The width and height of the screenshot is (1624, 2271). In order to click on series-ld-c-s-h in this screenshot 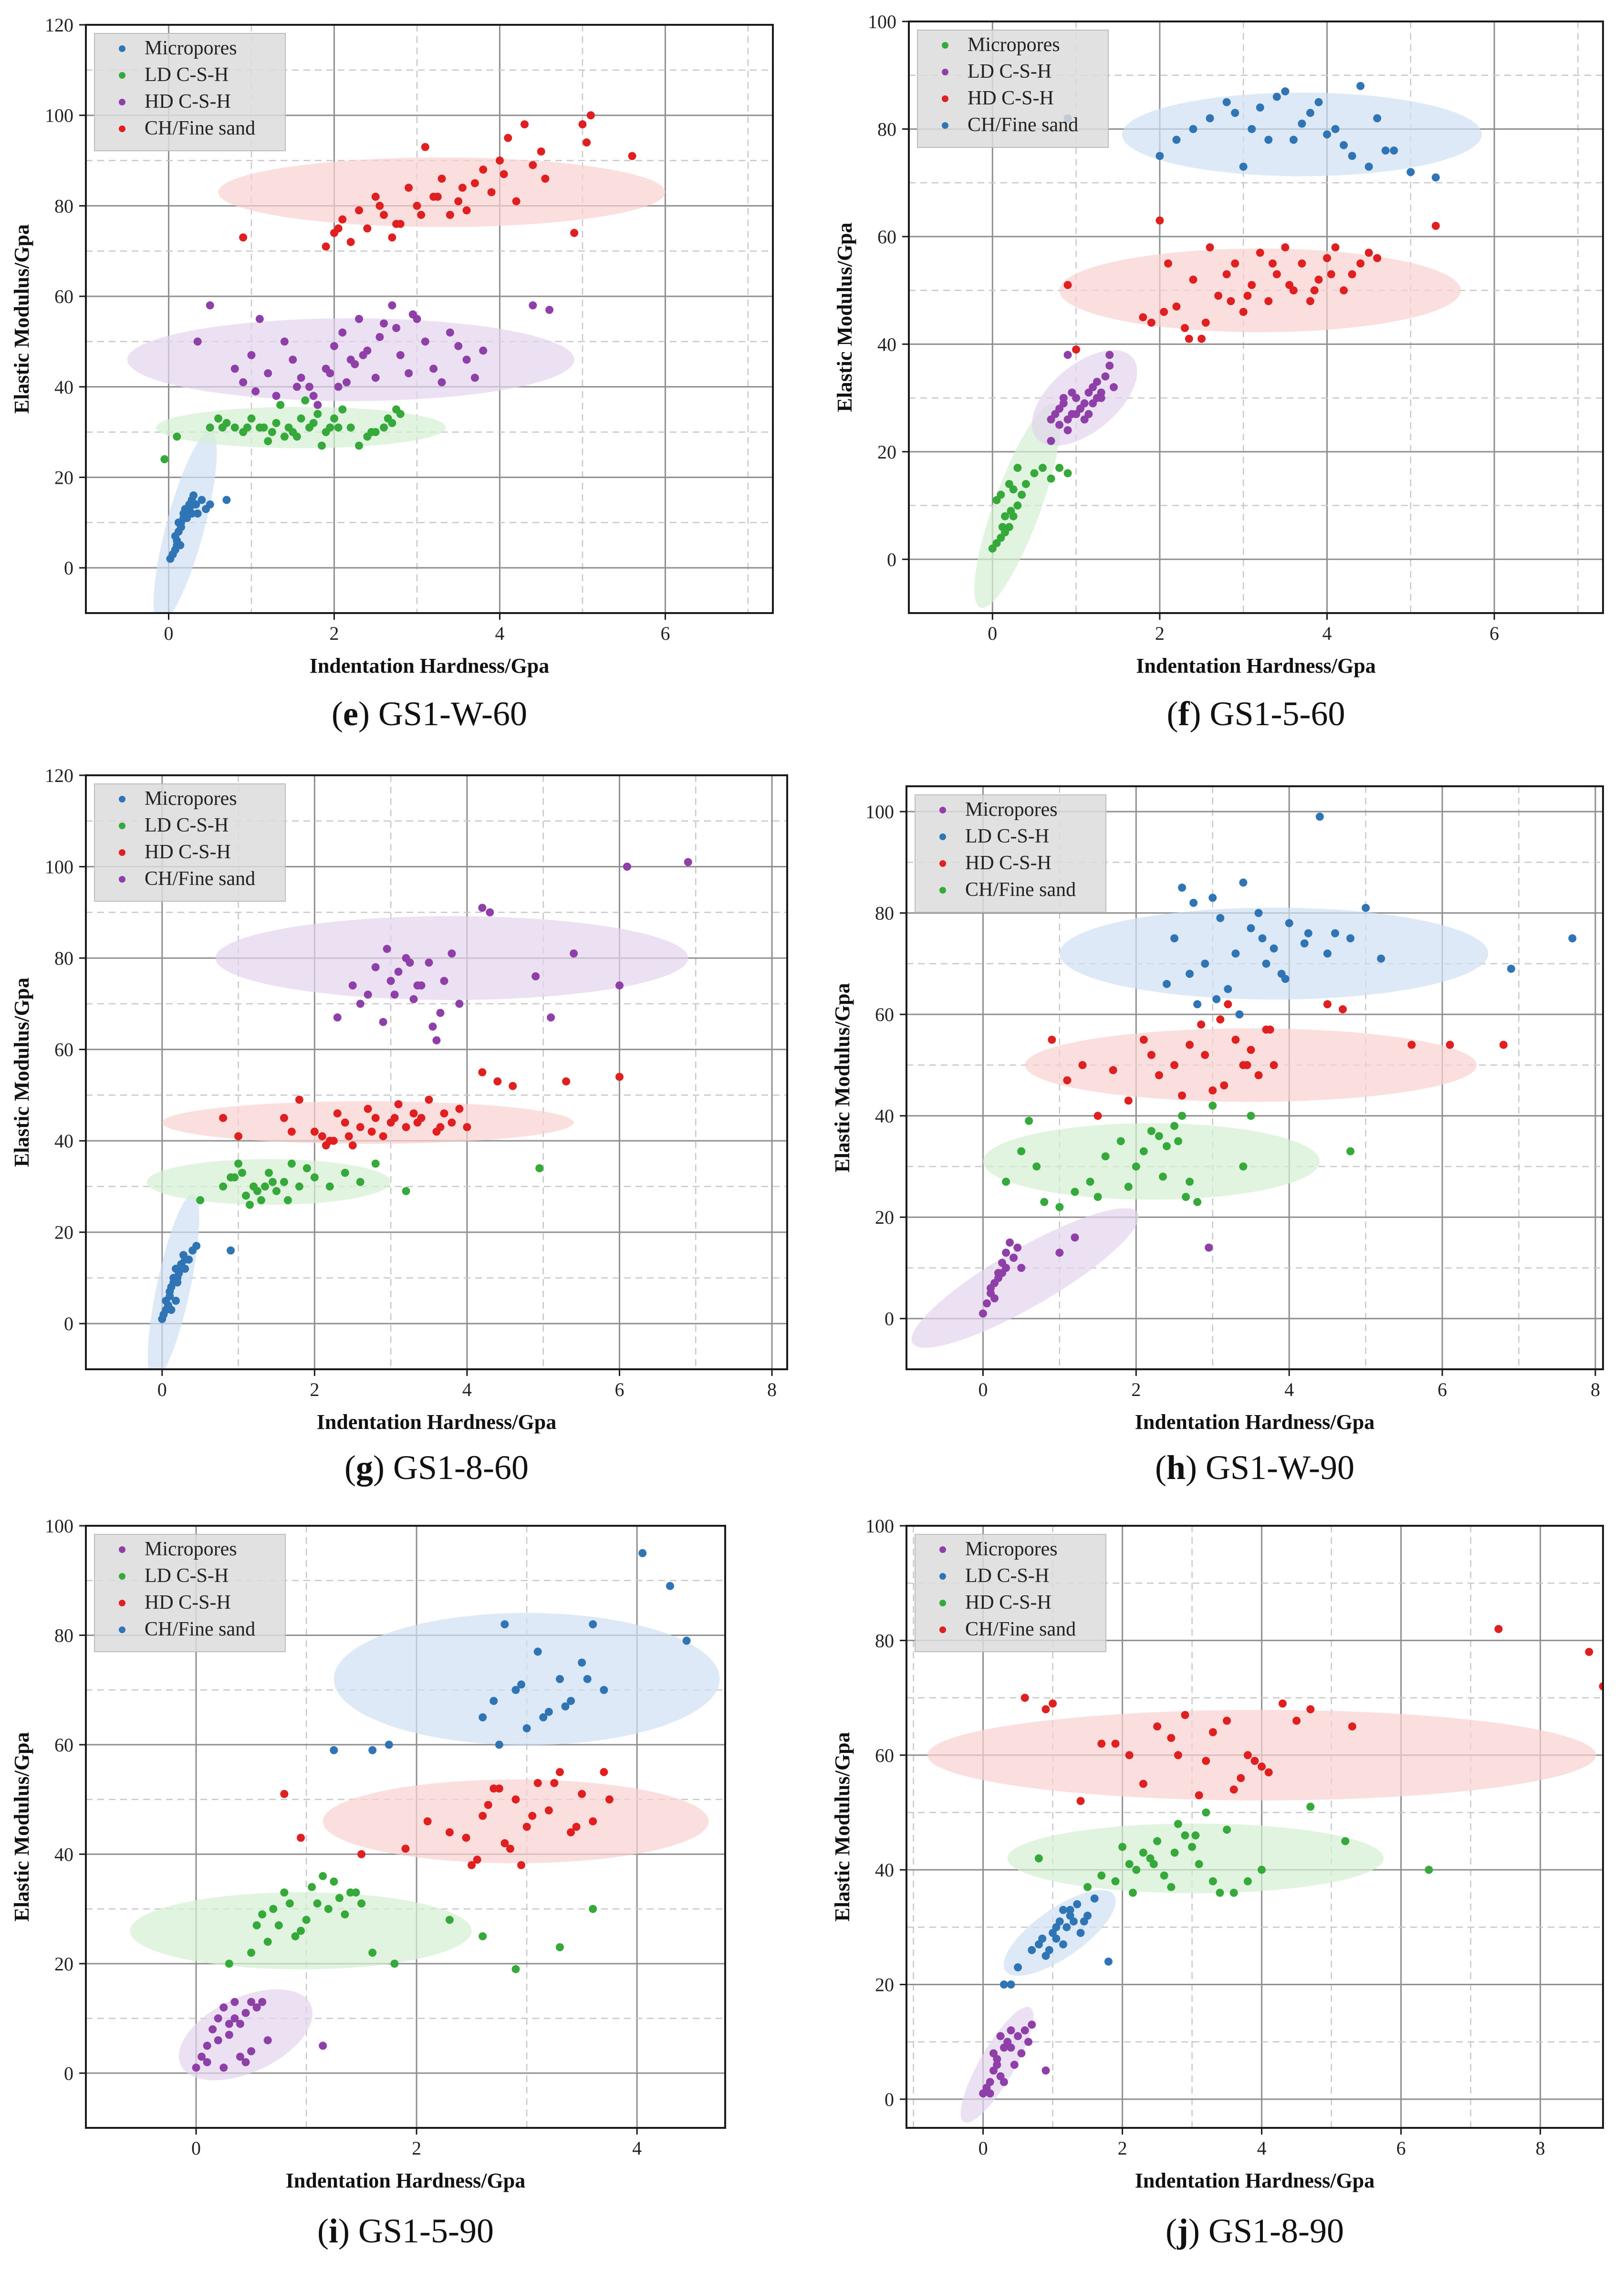, I will do `click(370, 1184)`.